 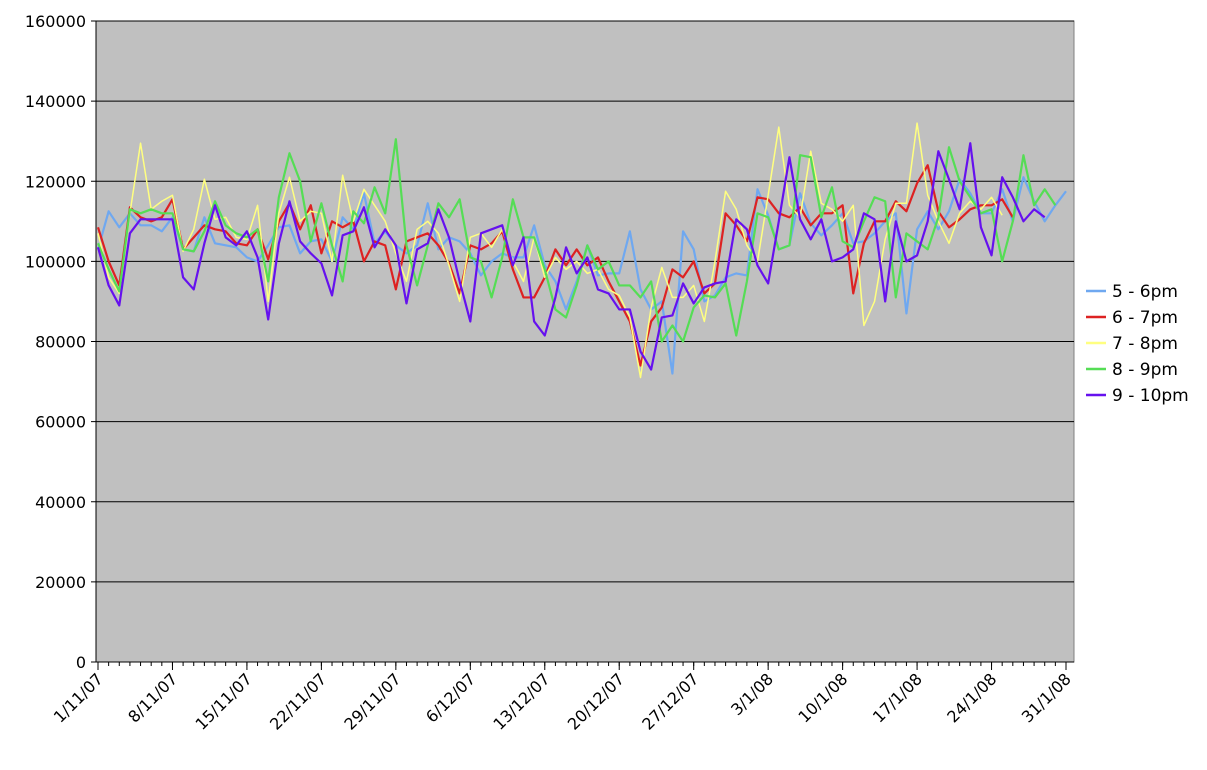 What do you see at coordinates (55, 21) in the screenshot?
I see `y-tick-label: 160000` at bounding box center [55, 21].